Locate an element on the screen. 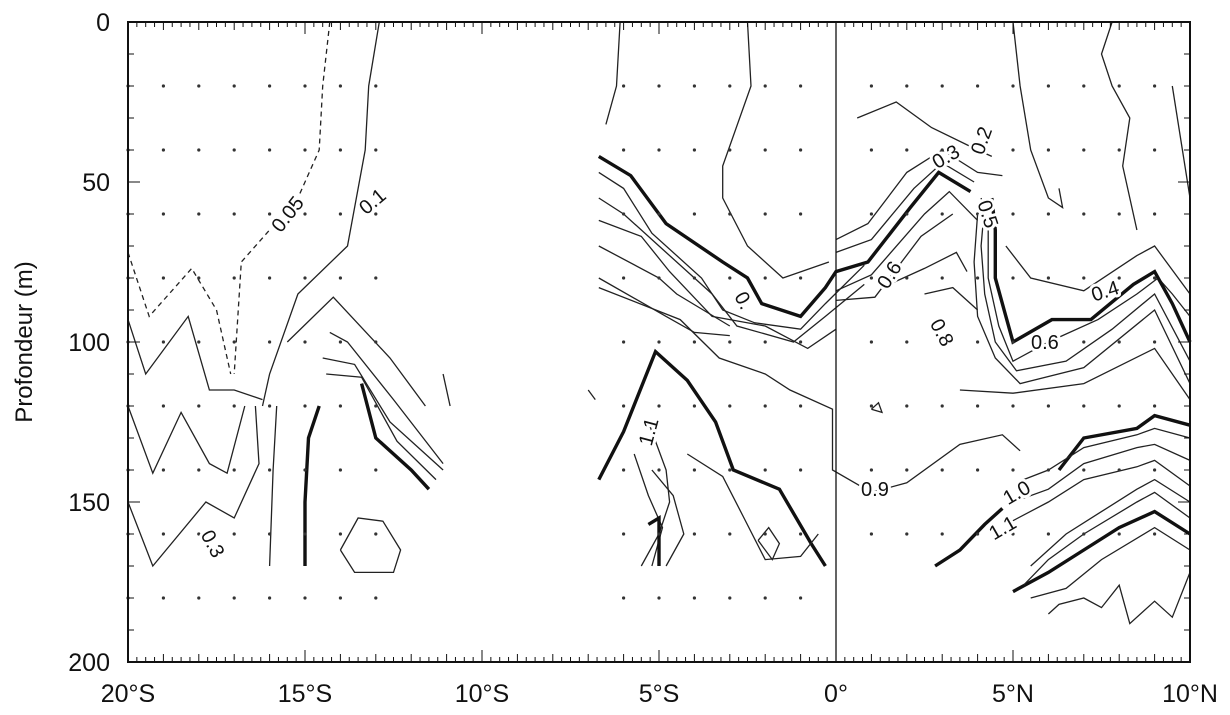 The image size is (1230, 715). contour-label: 0.6 is located at coordinates (1045, 343).